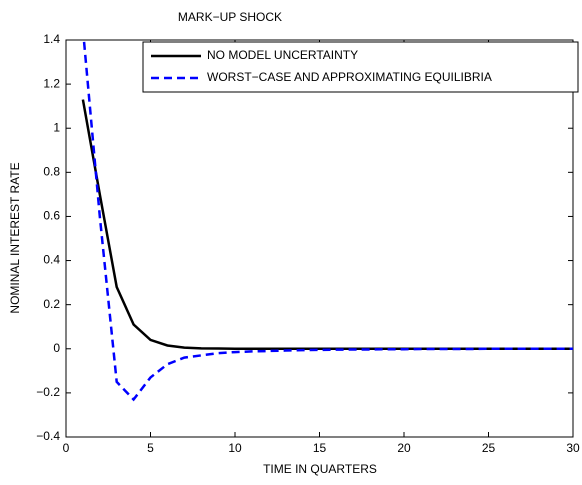 The image size is (582, 485). Describe the element at coordinates (360, 67) in the screenshot. I see `legend-box` at that location.